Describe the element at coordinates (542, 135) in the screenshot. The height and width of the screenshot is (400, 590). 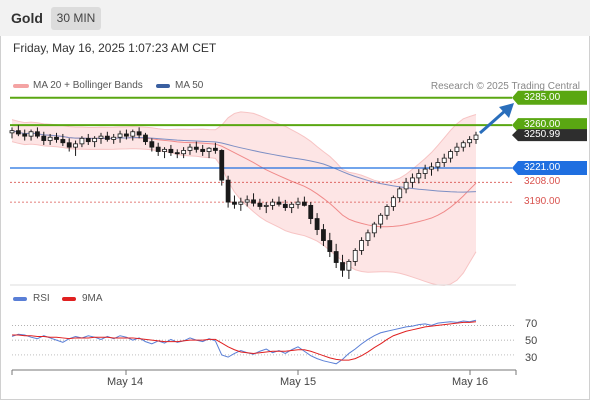
I see `level-label-last-price: 3250.99` at that location.